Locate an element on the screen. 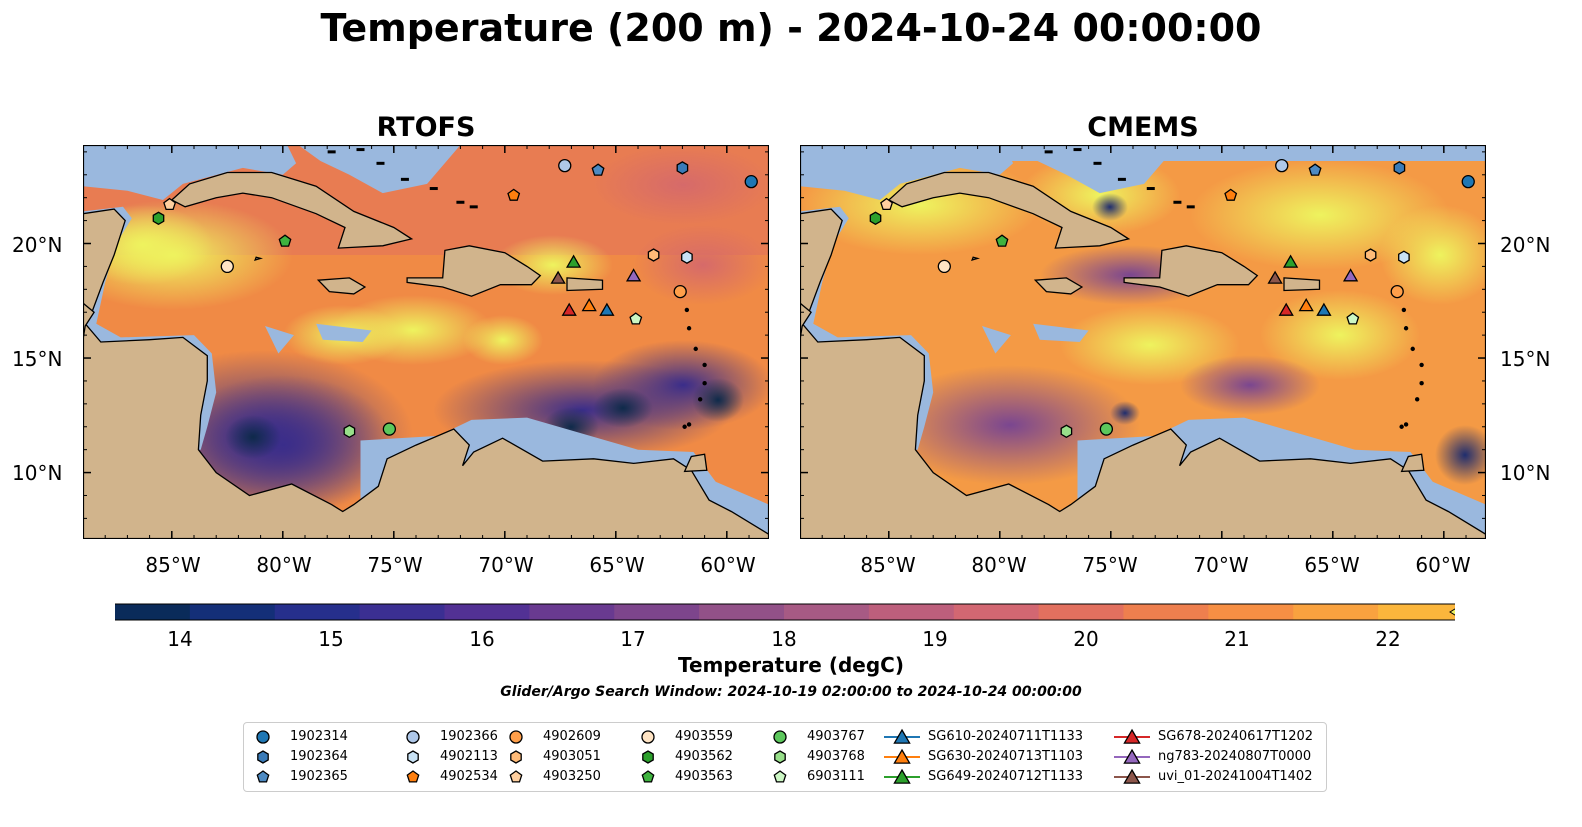 The width and height of the screenshot is (1582, 827). lon-label-70w-rtofs: 70°W is located at coordinates (506, 565).